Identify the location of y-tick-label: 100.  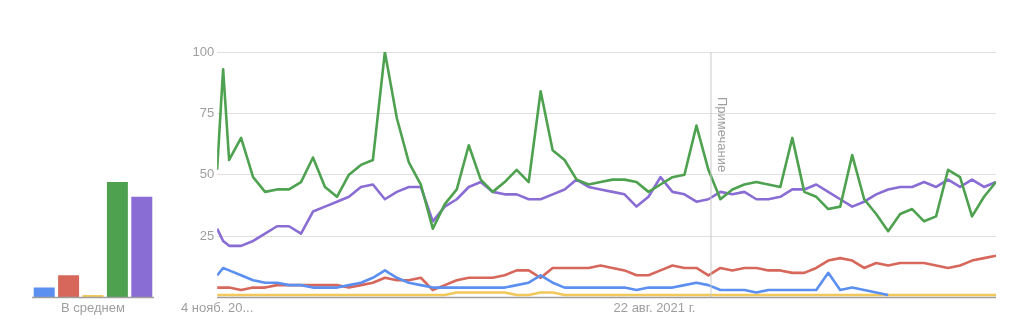
(203, 51).